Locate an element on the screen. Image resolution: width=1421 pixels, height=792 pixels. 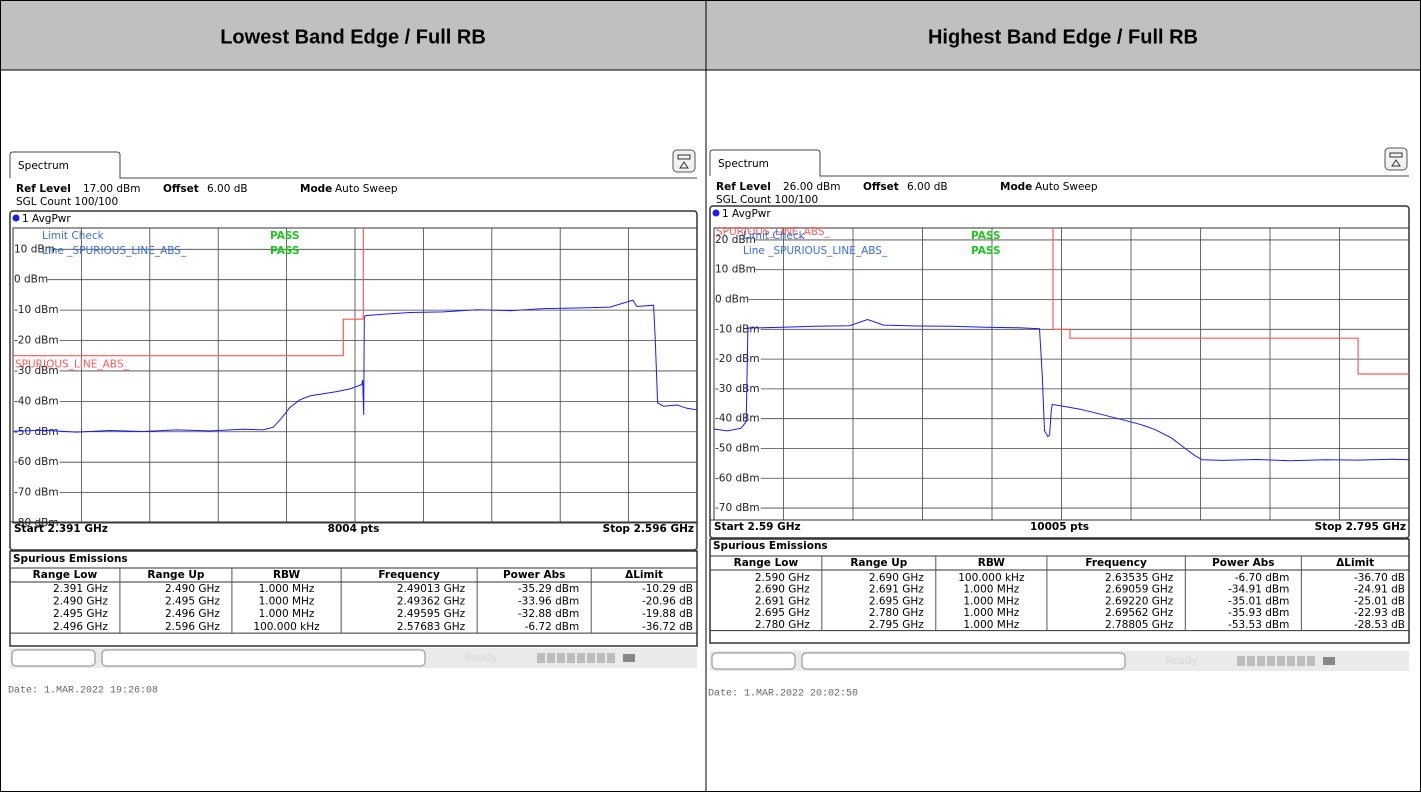
table-cell: 2.78805 GHz is located at coordinates (1139, 625).